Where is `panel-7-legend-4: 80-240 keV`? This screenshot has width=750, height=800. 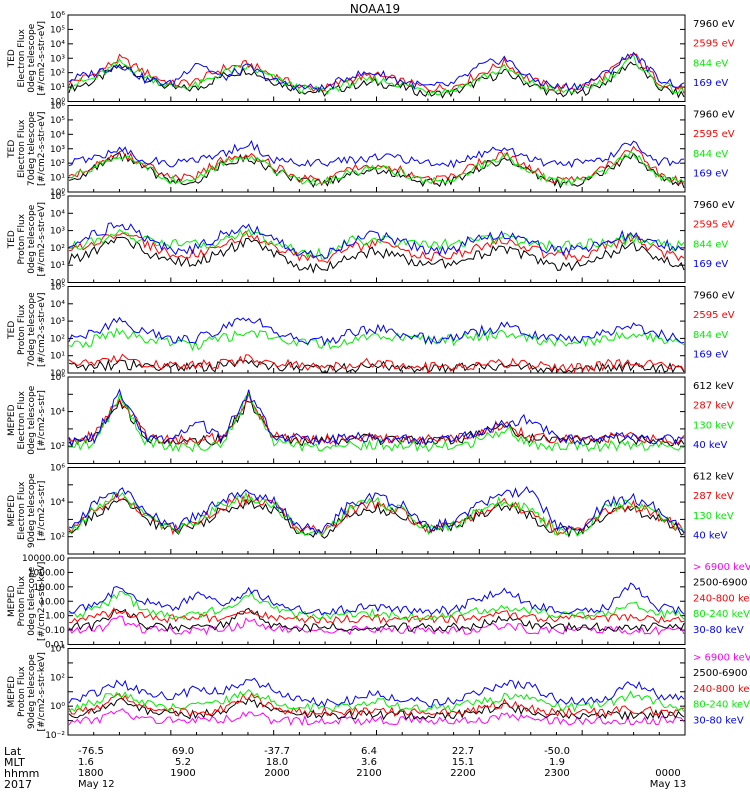 panel-7-legend-4: 80-240 keV is located at coordinates (721, 614).